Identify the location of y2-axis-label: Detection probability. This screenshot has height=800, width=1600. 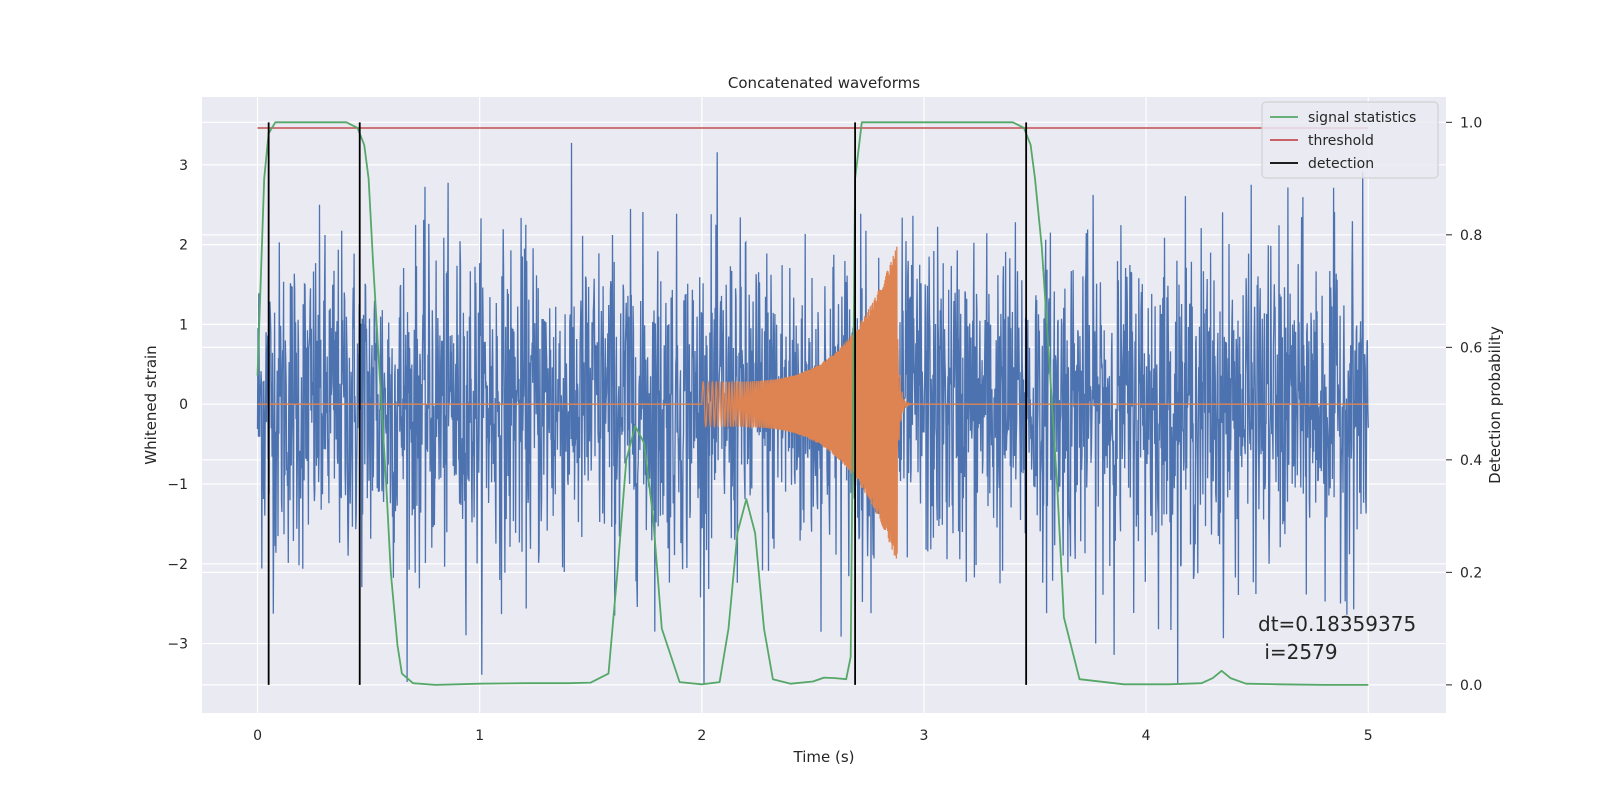
(1495, 405).